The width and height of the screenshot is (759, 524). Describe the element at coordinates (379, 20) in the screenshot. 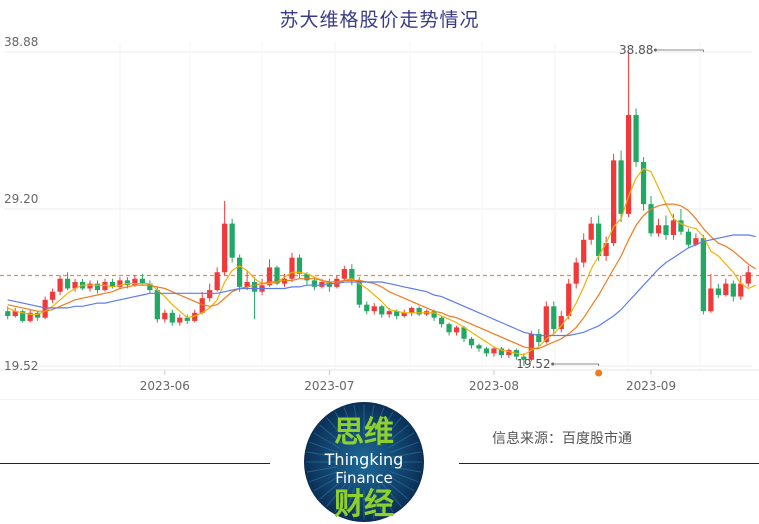

I see `chart-title: 苏大维格股价走势情况` at that location.